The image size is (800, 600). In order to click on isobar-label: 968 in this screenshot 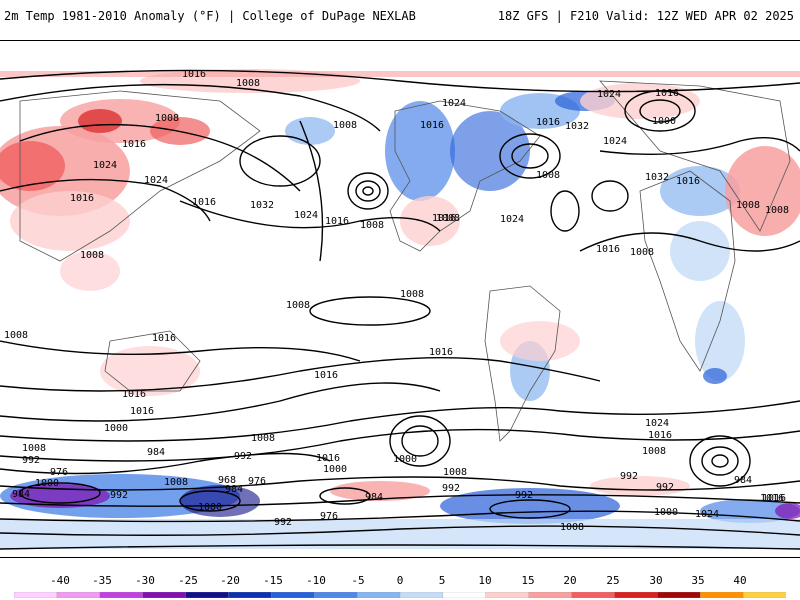, I will do `click(227, 480)`.